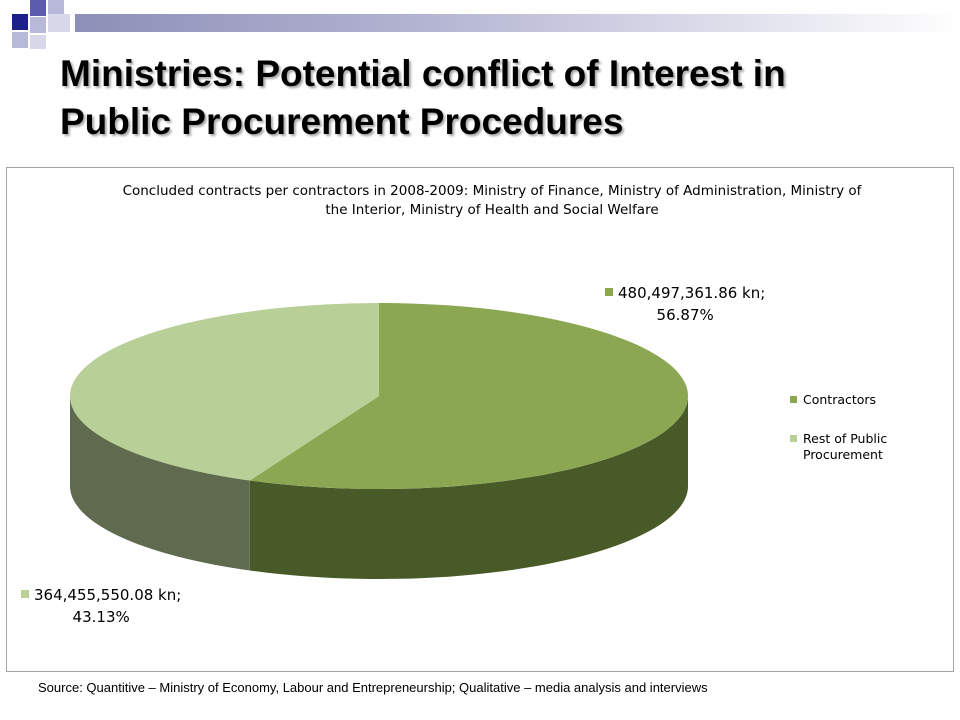 This screenshot has height=720, width=960. Describe the element at coordinates (108, 595) in the screenshot. I see `data-label-rest-value: 364,455,550.08 kn;` at that location.